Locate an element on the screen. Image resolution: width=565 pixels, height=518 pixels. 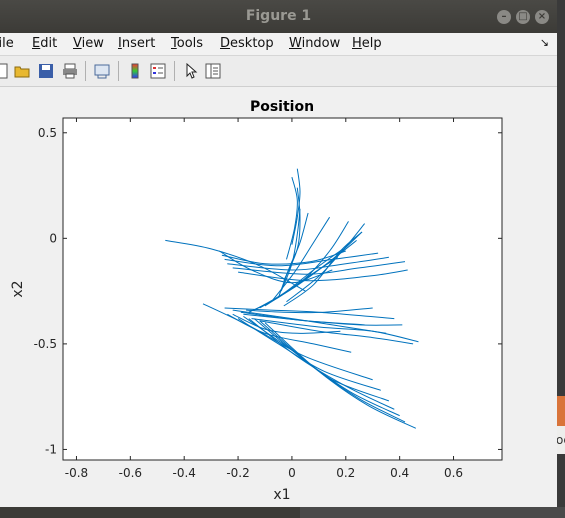
x-tick-label: 0 is located at coordinates (292, 473).